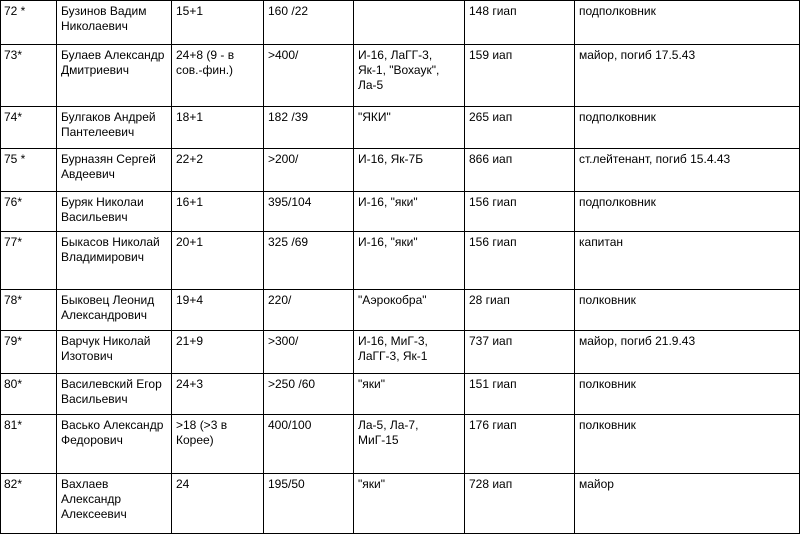 The height and width of the screenshot is (545, 800). What do you see at coordinates (217, 211) in the screenshot?
I see `cell-sorties: 16+1` at bounding box center [217, 211].